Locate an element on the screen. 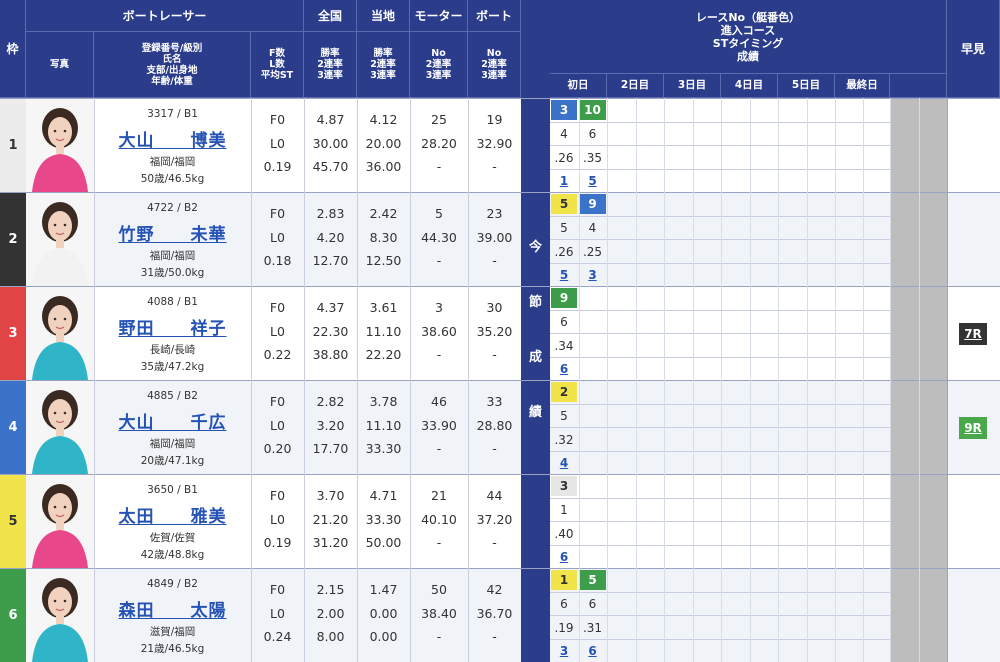  header-zenkoku-sub: 勝率 2連率 3連率 is located at coordinates (330, 65).